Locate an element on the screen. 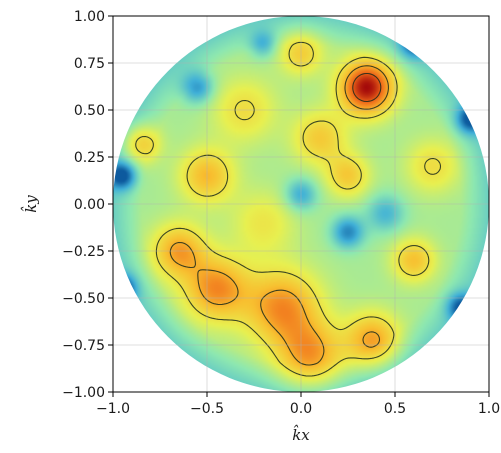  x-tick-label: 0.5 is located at coordinates (395, 409).